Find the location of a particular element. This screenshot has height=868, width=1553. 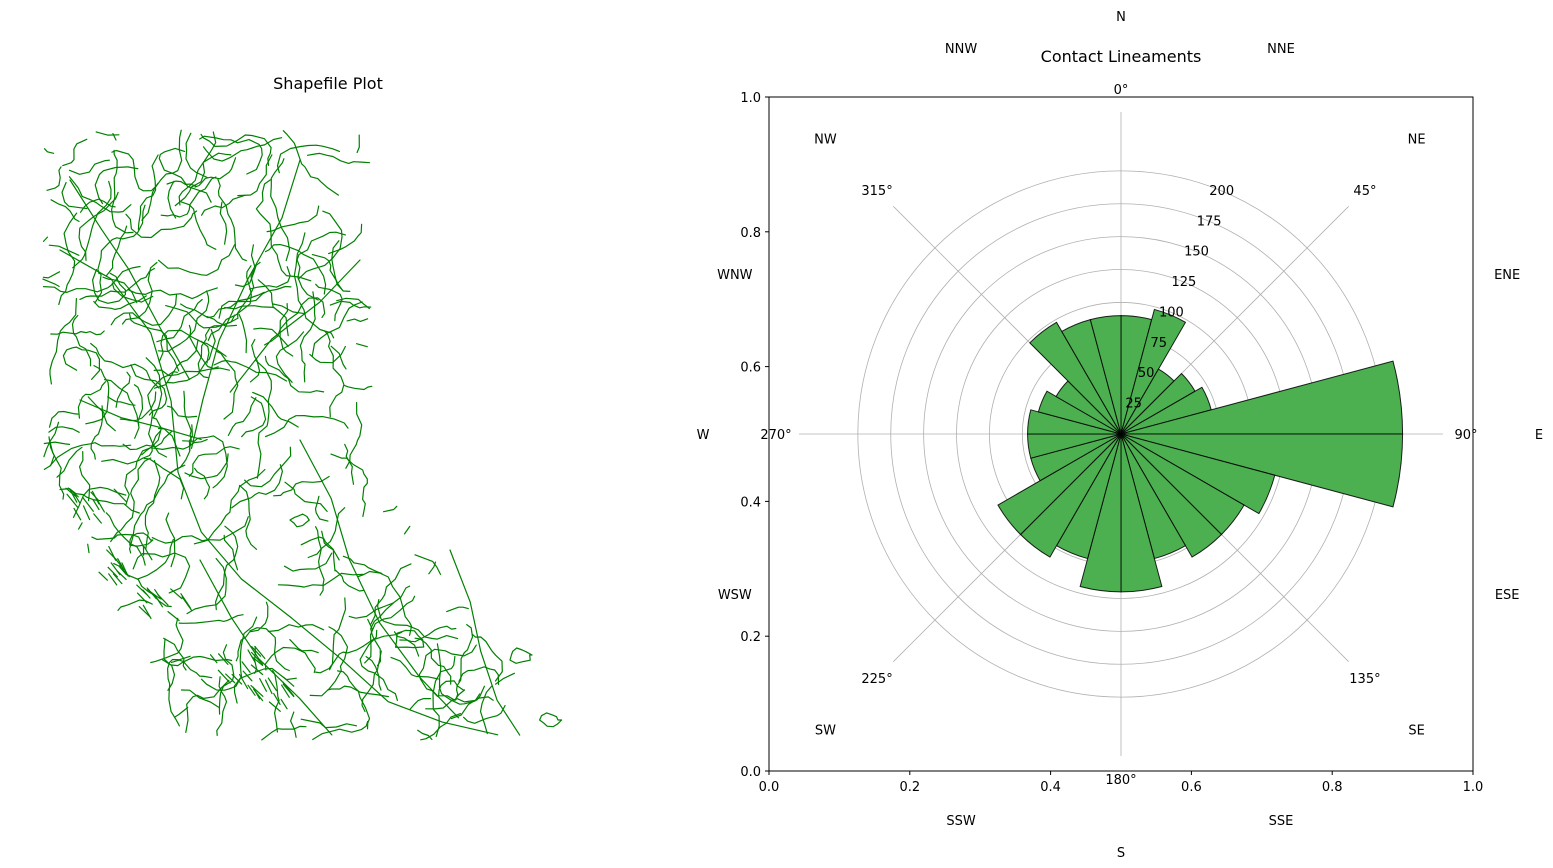

compass-label: ESE is located at coordinates (1507, 595).